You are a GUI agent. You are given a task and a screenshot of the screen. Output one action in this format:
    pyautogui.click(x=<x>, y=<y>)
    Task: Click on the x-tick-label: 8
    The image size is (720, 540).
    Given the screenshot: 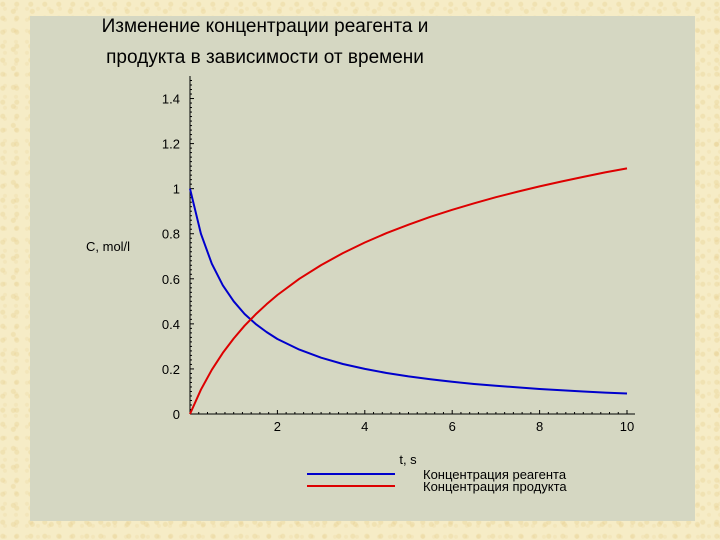 What is the action you would take?
    pyautogui.click(x=539, y=426)
    